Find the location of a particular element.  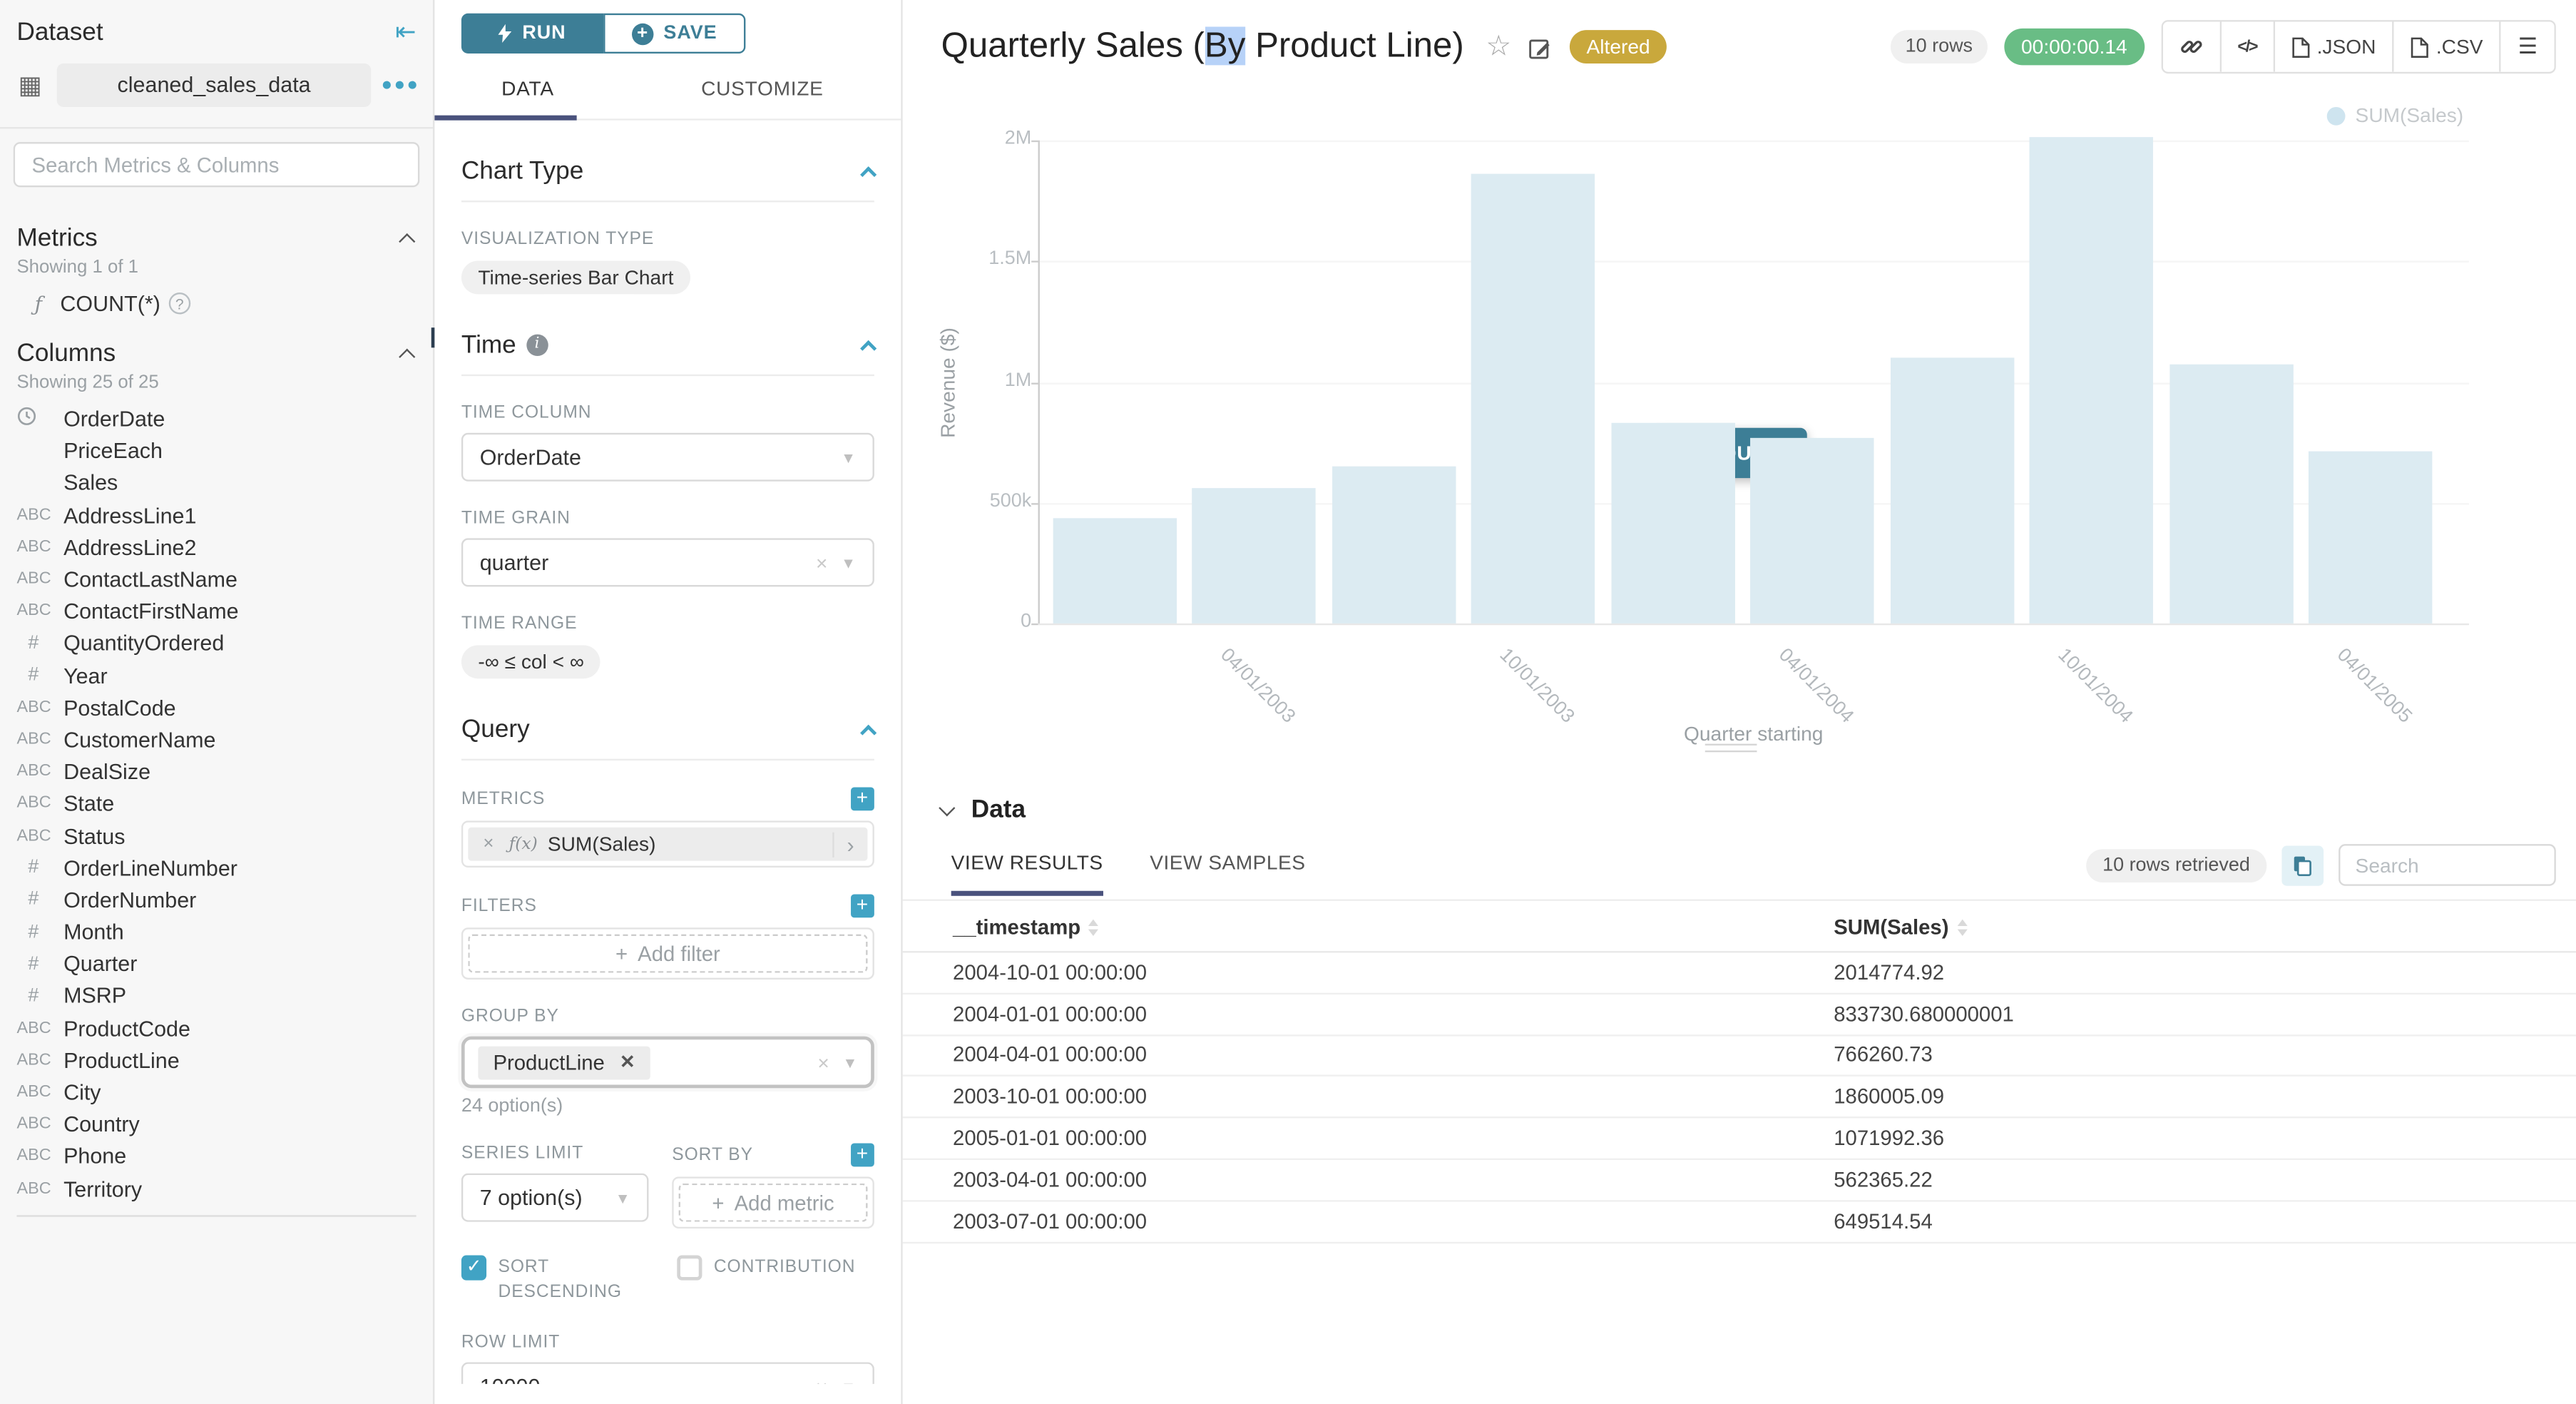

column-item: ABC ProductCode is located at coordinates (217, 1028).